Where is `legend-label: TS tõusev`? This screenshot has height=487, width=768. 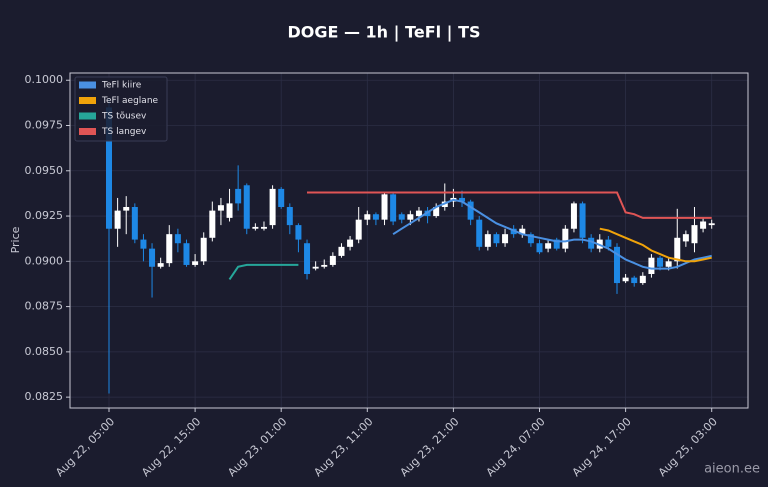 legend-label: TS tõusev is located at coordinates (124, 117).